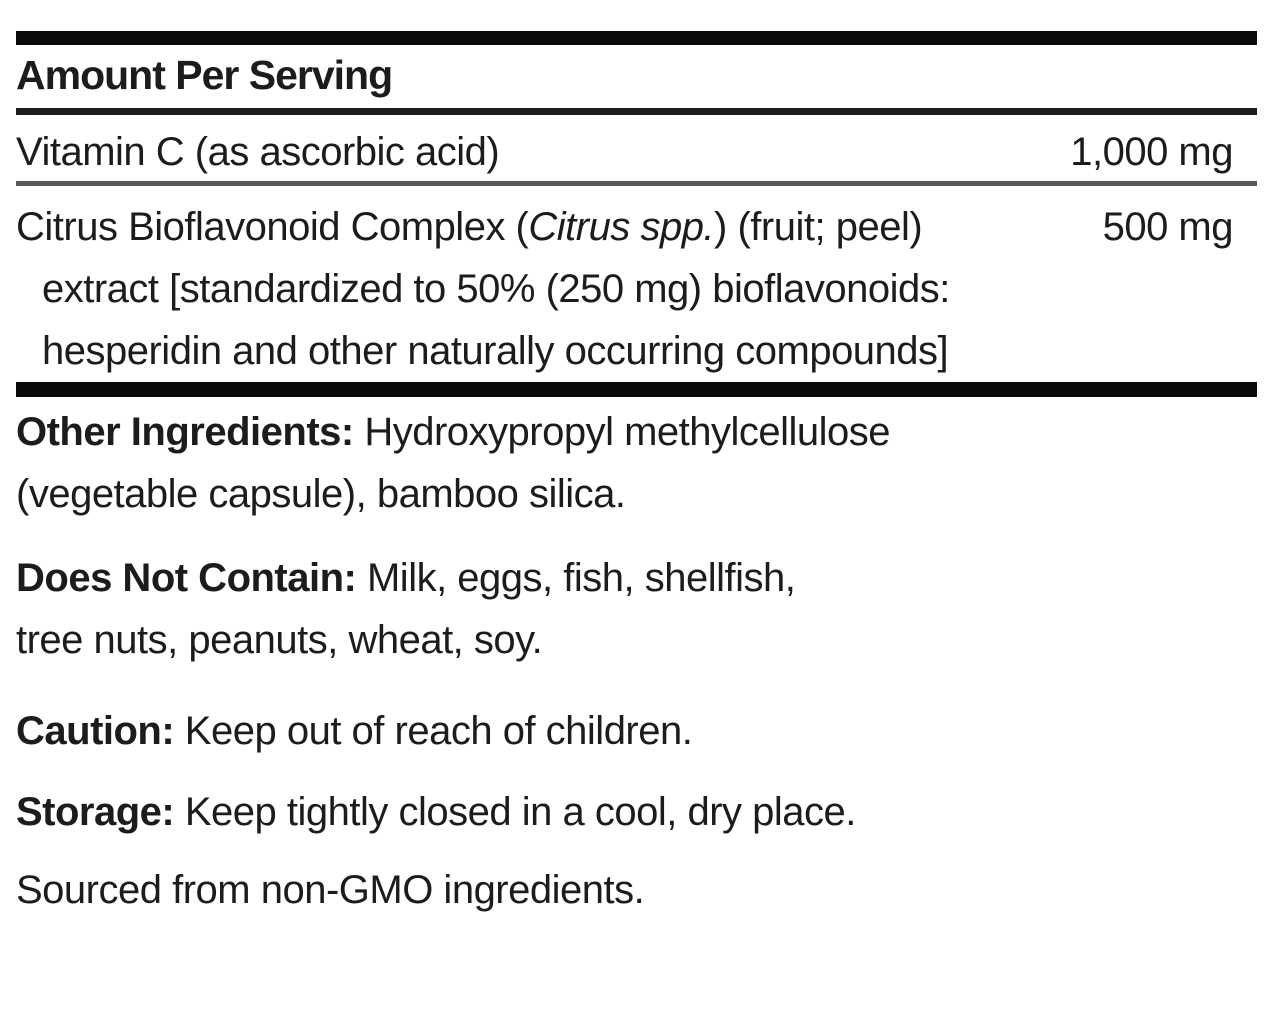 The width and height of the screenshot is (1280, 1011). Describe the element at coordinates (433, 731) in the screenshot. I see `caution-text: Keep out of reach of children.` at that location.